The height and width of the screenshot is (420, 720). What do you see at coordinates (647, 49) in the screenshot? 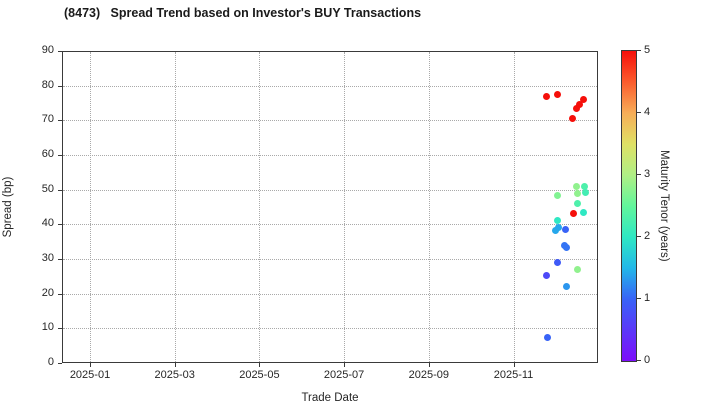
I see `colorbar-tick-label: 5` at bounding box center [647, 49].